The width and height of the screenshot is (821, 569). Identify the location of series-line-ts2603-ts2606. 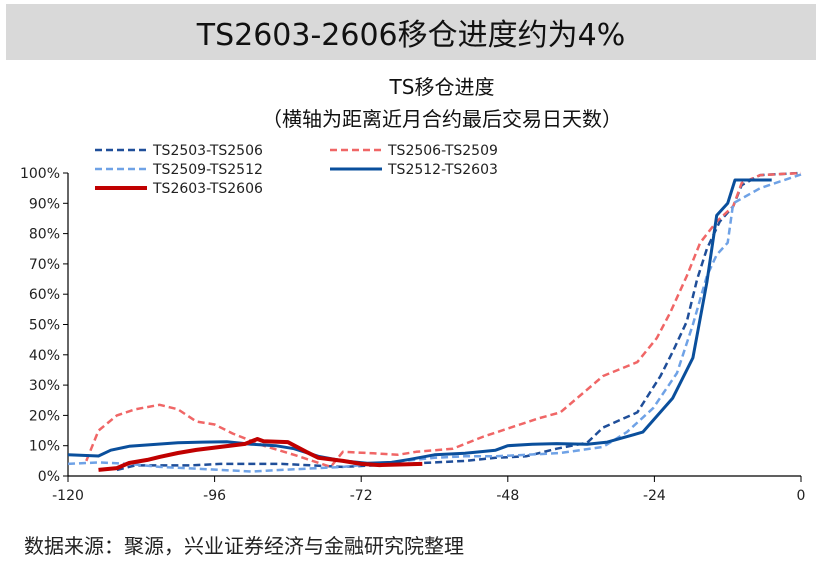
(260, 454).